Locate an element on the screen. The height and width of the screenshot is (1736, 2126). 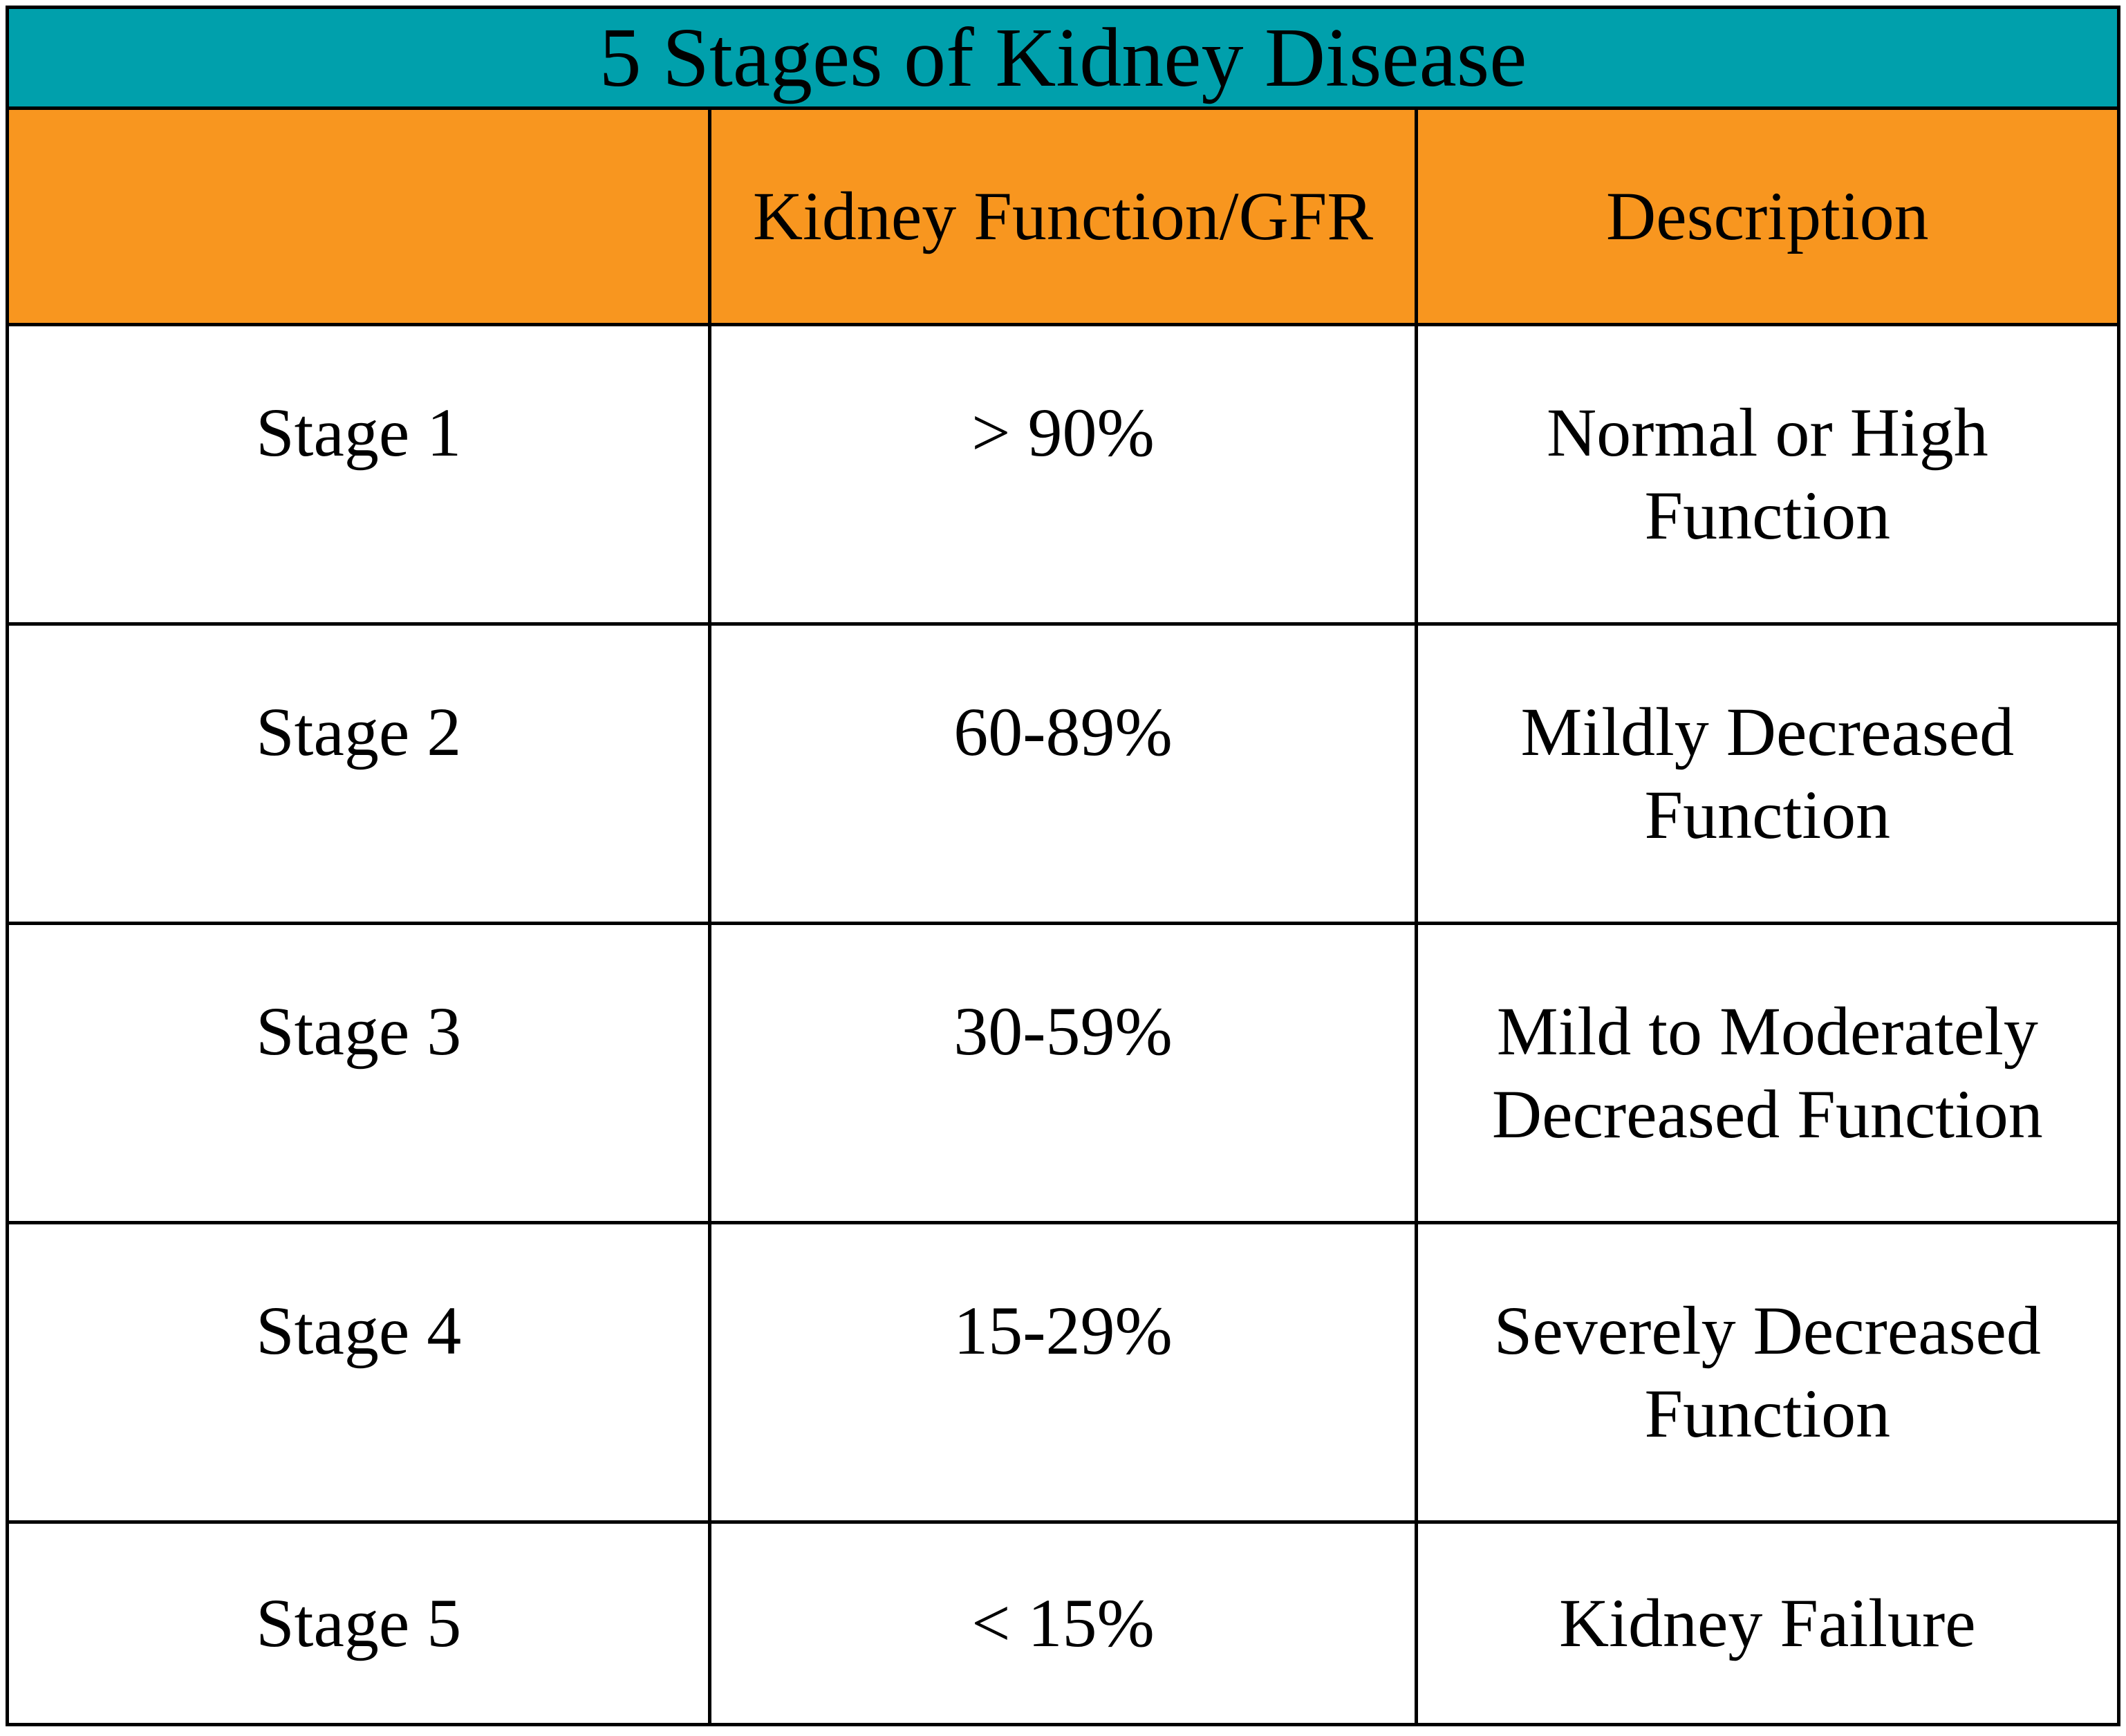
gfr-cell: 30-59% is located at coordinates (1063, 1073).